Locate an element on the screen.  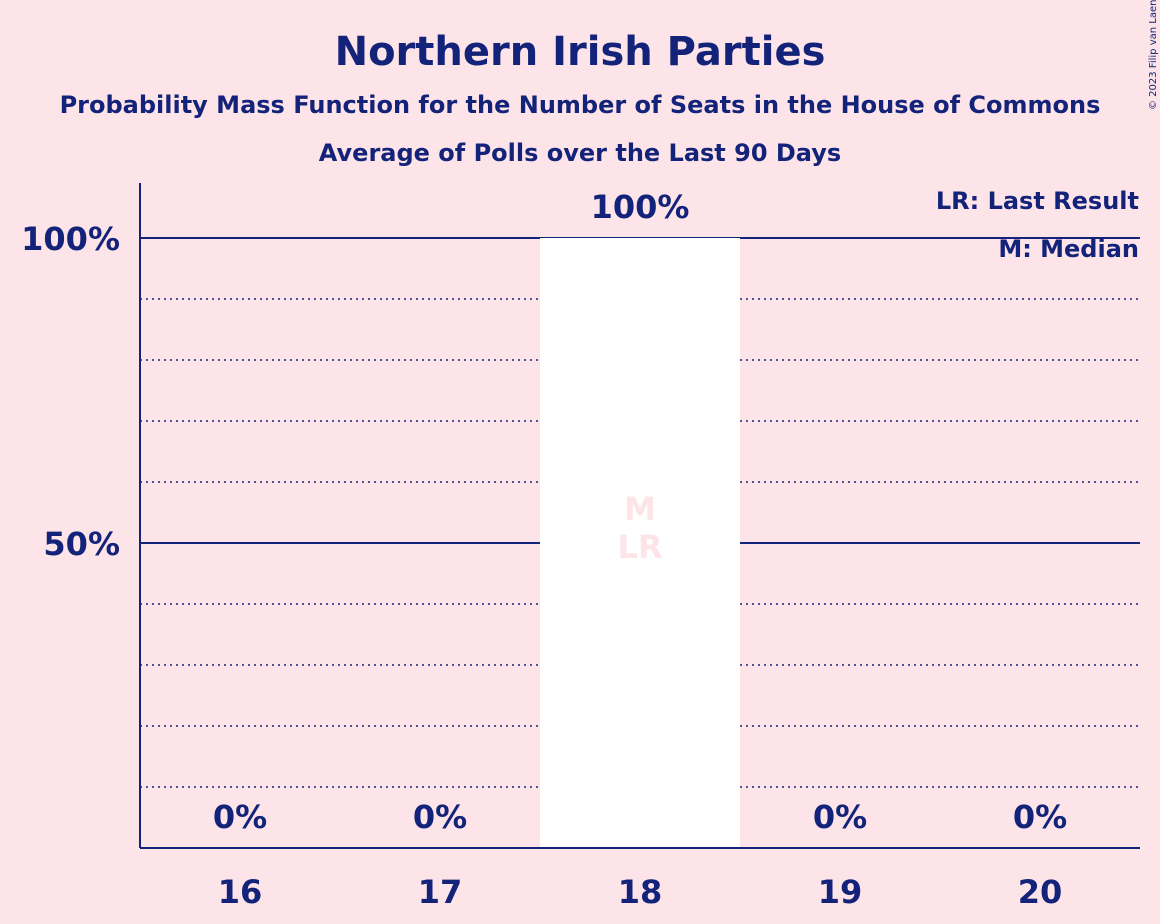
x-tick-label: 19 is located at coordinates (840, 892).